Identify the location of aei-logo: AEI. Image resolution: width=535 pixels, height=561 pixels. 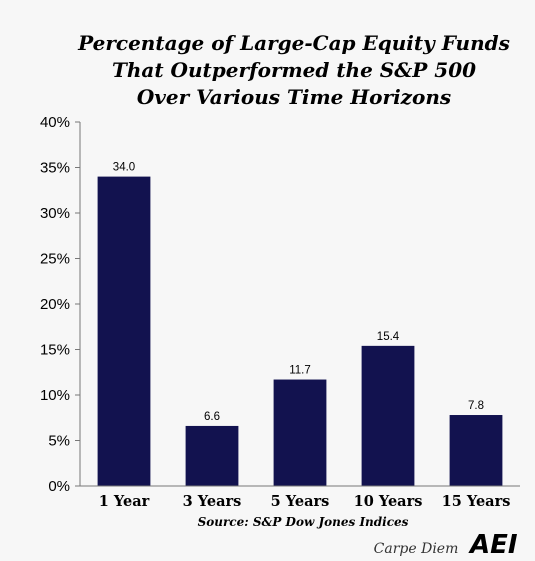
(493, 545).